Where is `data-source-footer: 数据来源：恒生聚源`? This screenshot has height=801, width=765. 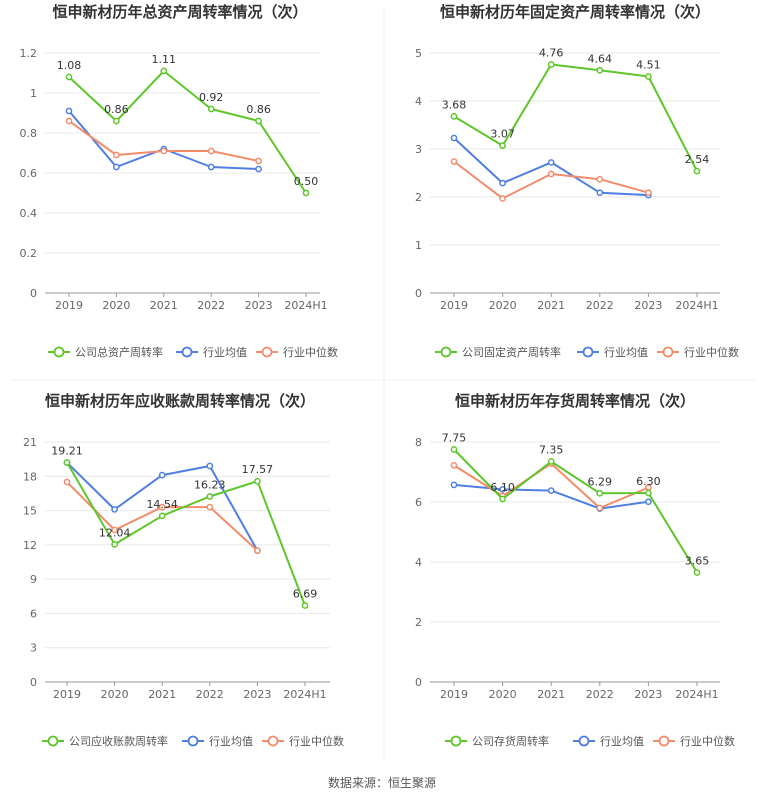
data-source-footer: 数据来源：恒生聚源 is located at coordinates (382, 782).